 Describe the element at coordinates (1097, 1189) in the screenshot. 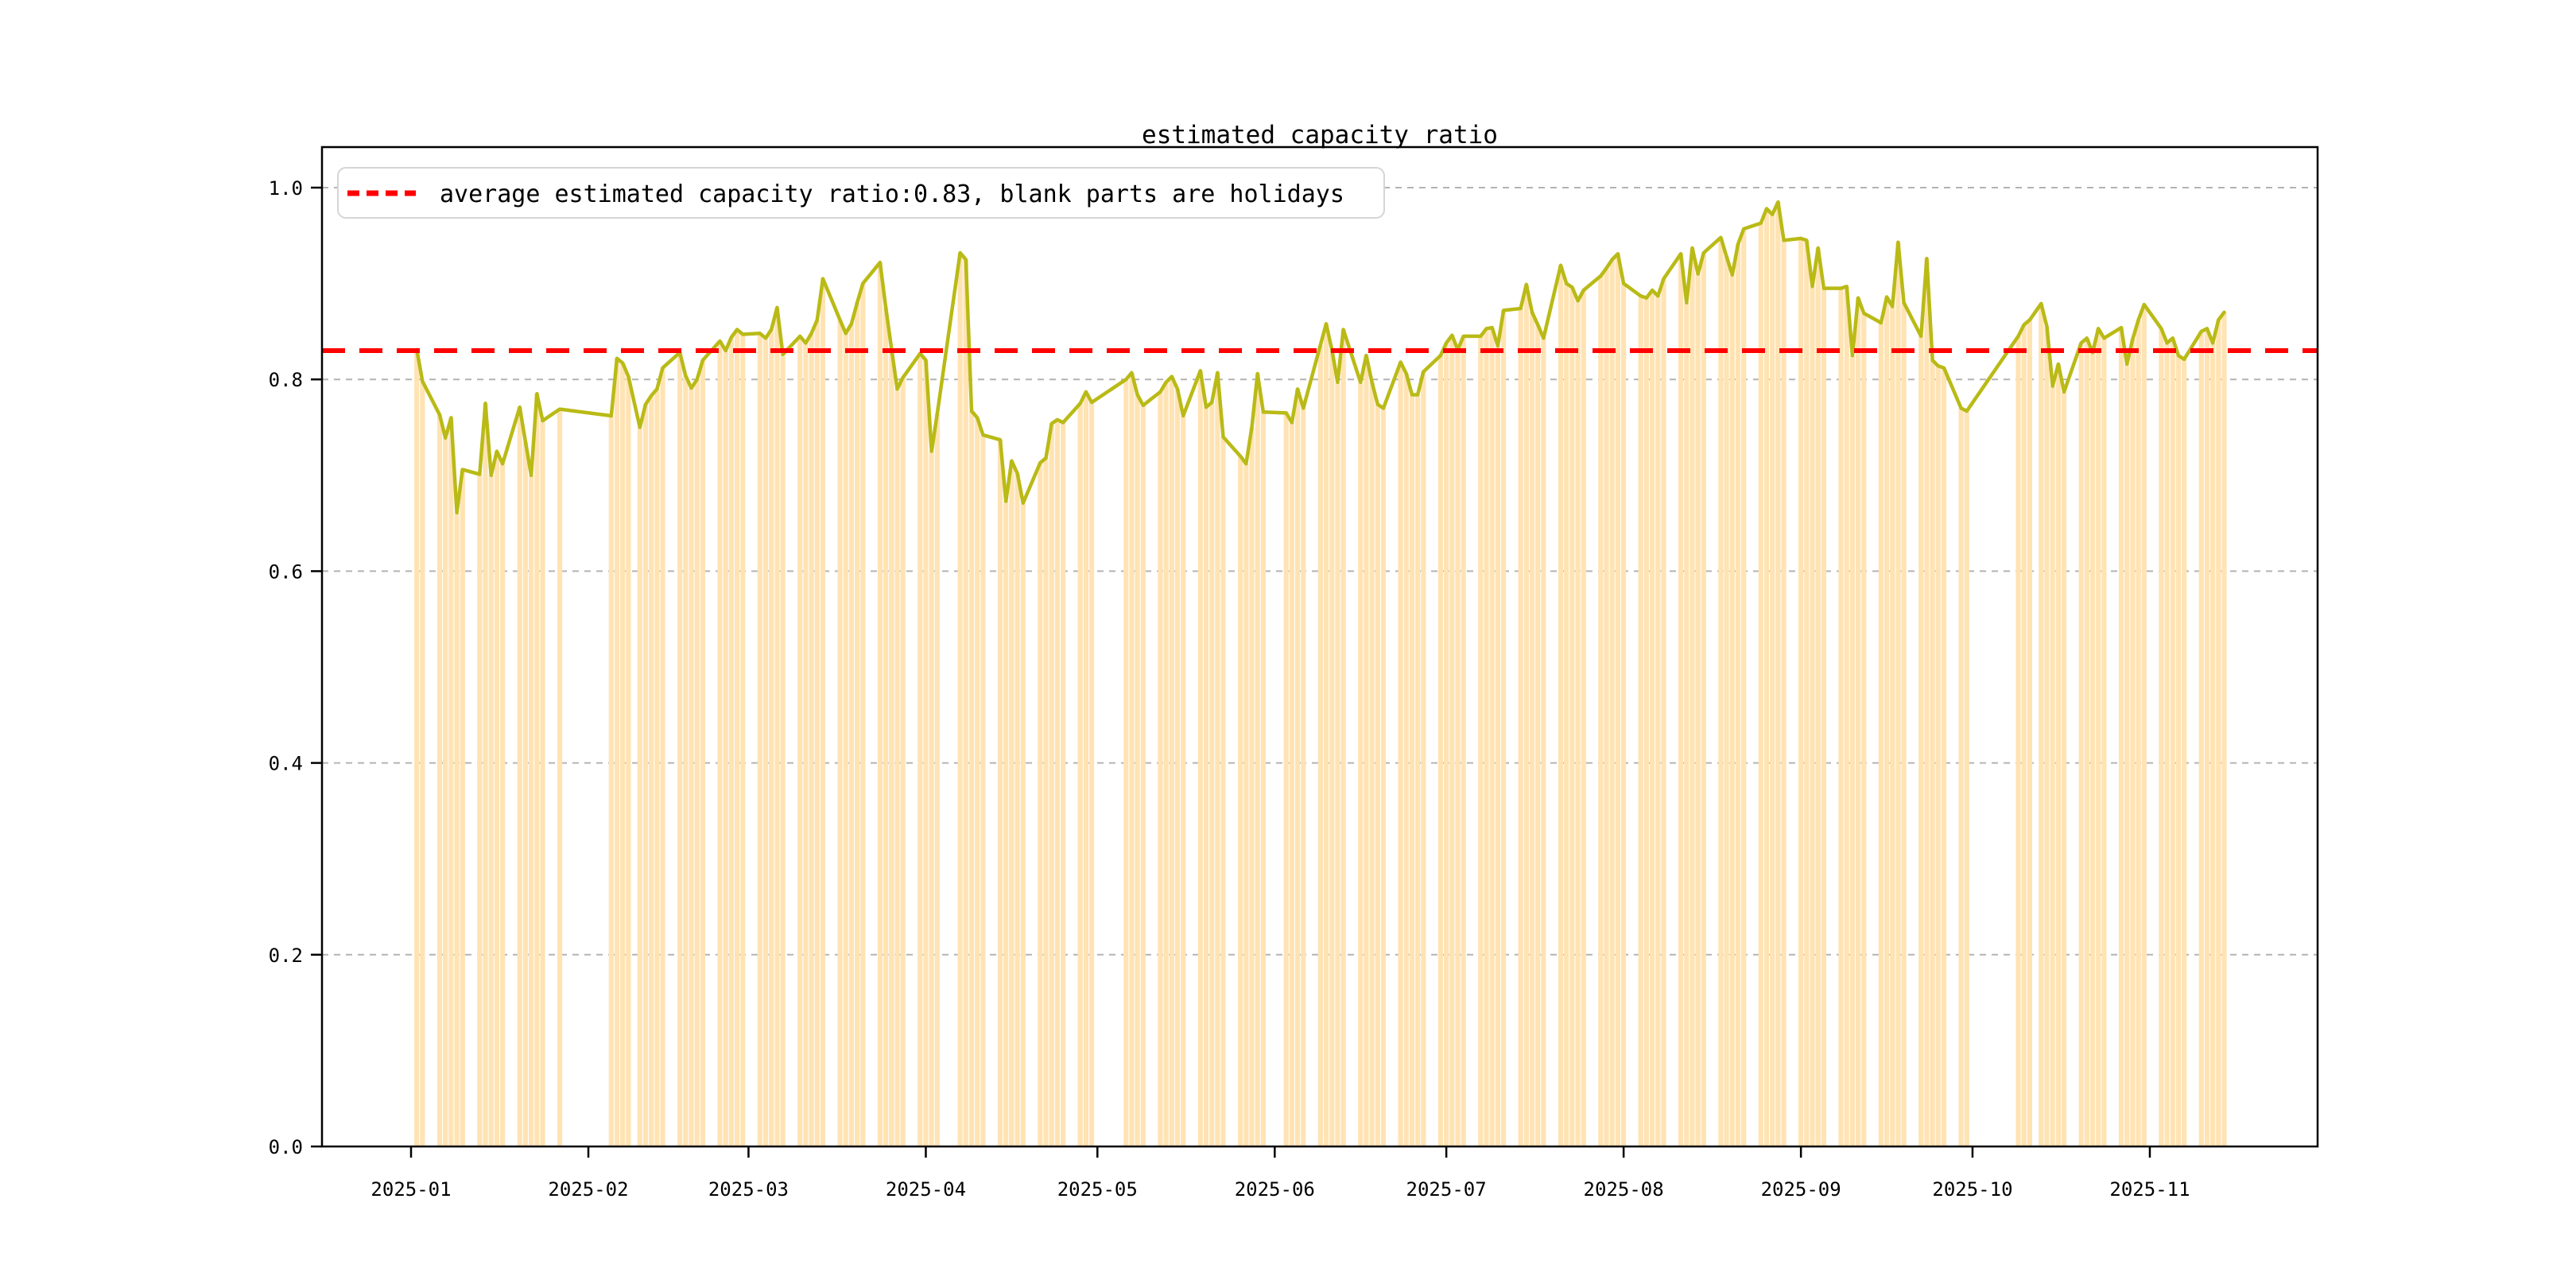

I see `x-tick-label: 2025-05` at that location.